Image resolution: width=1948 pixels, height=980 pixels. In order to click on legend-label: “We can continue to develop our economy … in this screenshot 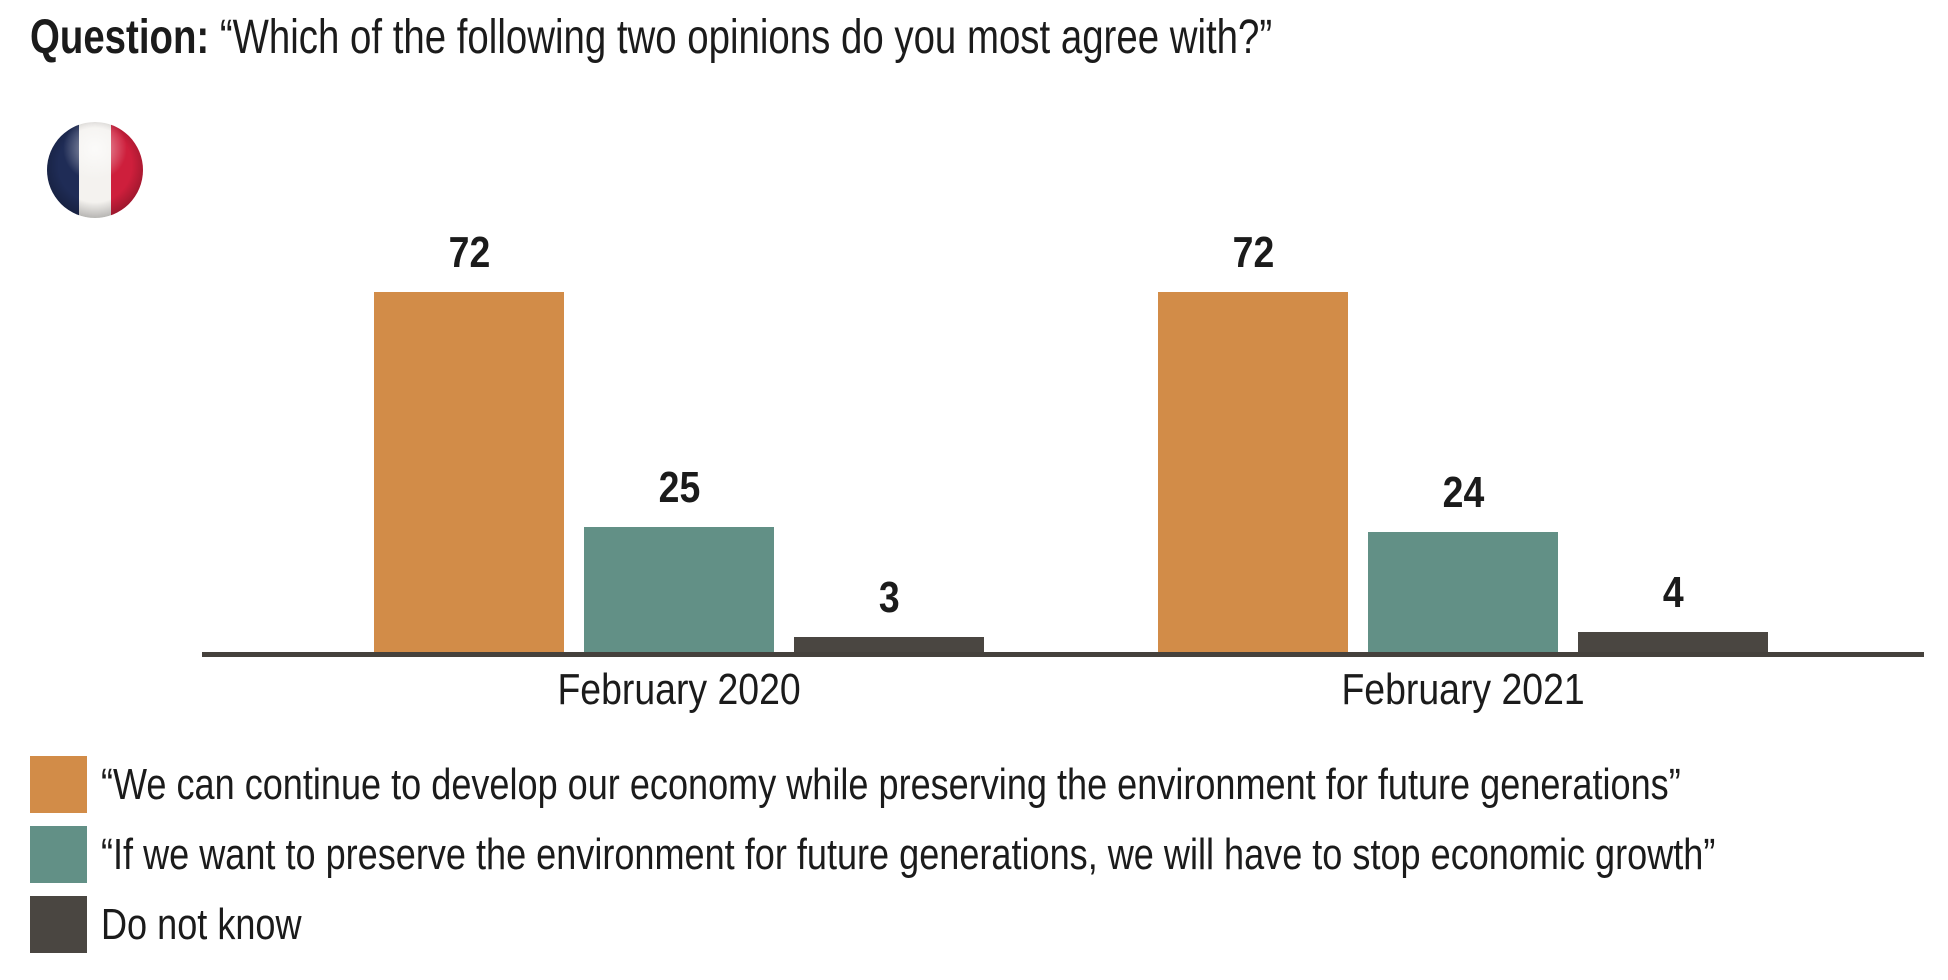, I will do `click(891, 784)`.